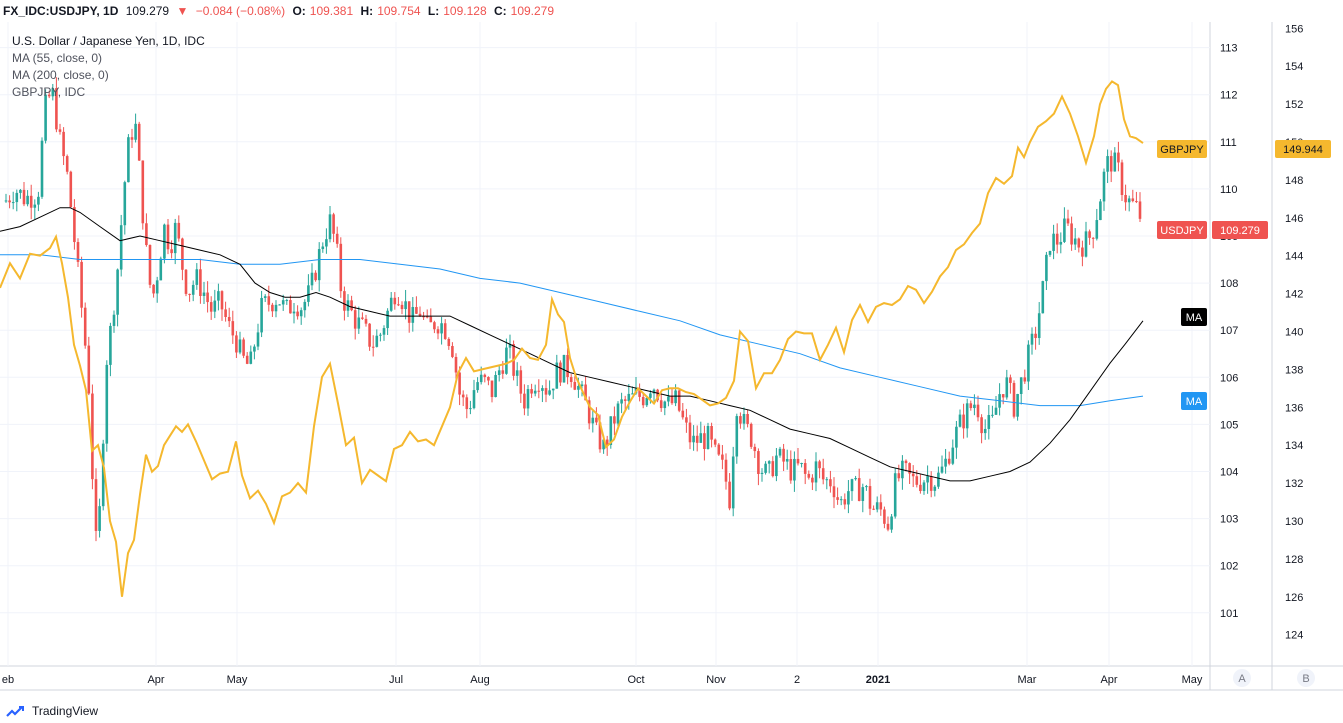 Image resolution: width=1343 pixels, height=723 pixels. Describe the element at coordinates (1242, 679) in the screenshot. I see `scale-button-label: A` at that location.